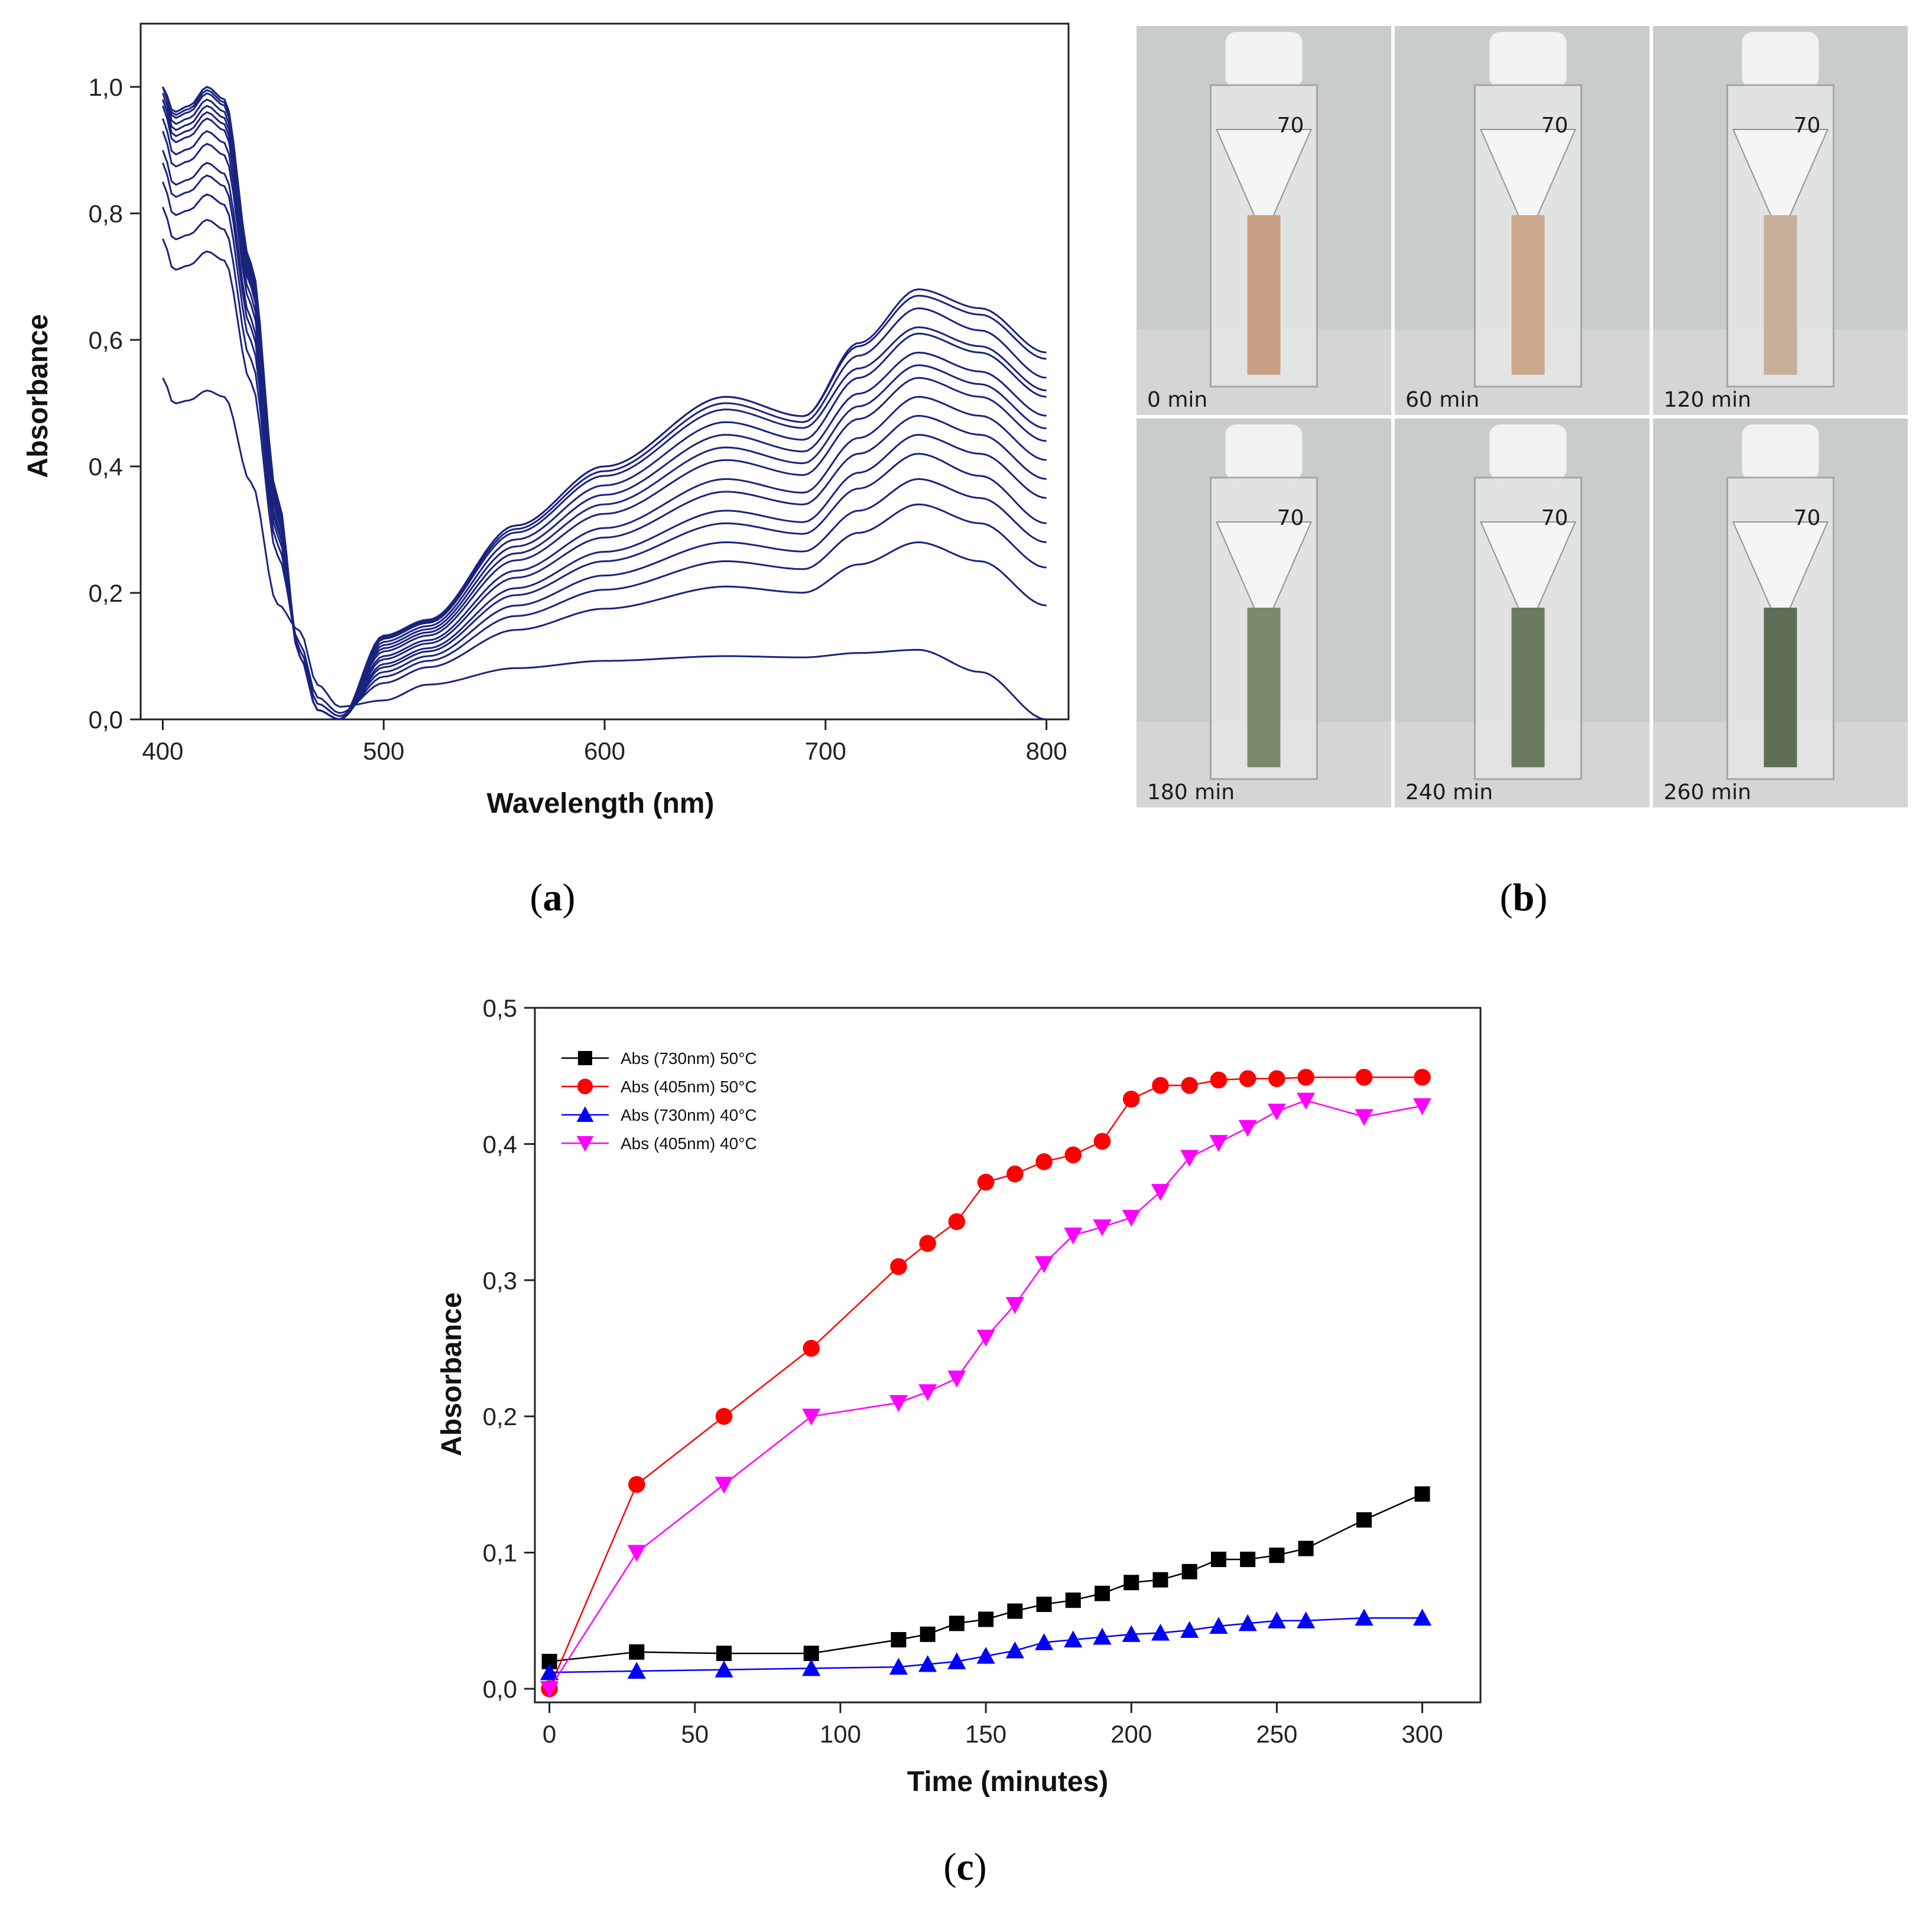 The height and width of the screenshot is (1914, 1932). What do you see at coordinates (106, 214) in the screenshot?
I see `y-tick-label-a: 0,8` at bounding box center [106, 214].